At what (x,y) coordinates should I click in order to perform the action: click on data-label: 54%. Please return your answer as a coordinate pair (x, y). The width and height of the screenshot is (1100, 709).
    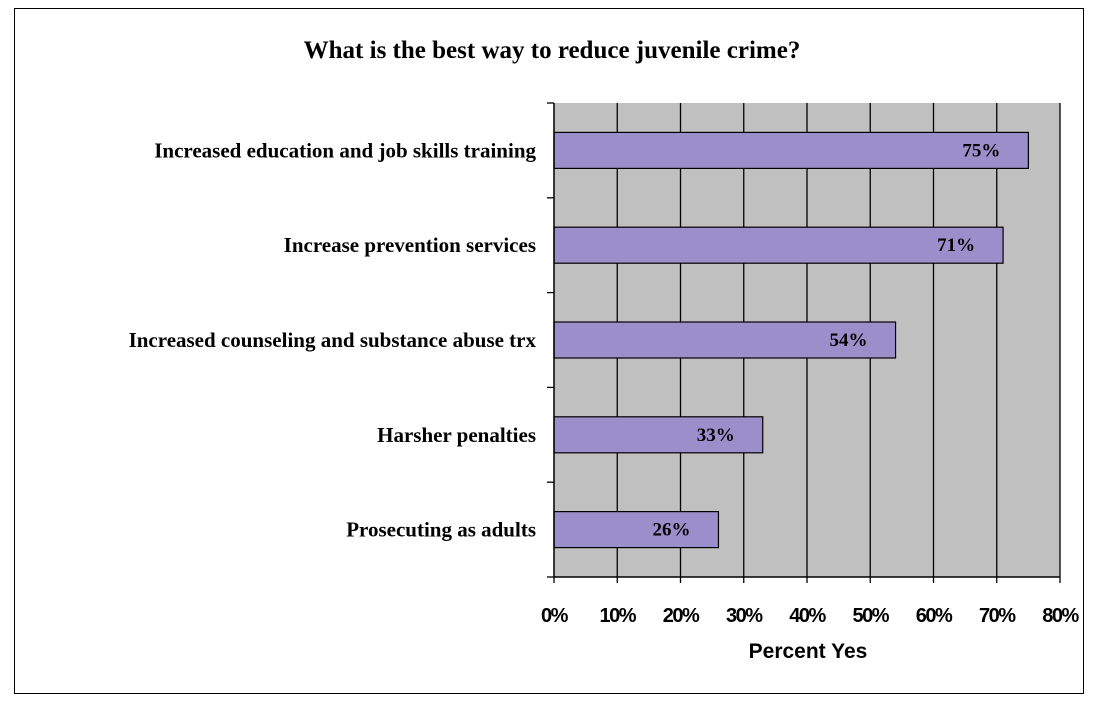
    Looking at the image, I should click on (849, 340).